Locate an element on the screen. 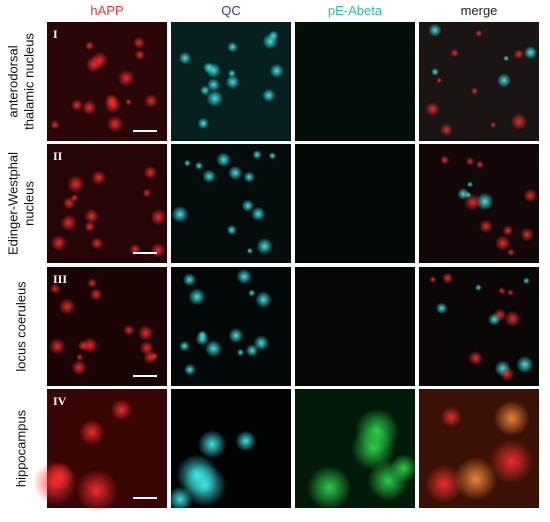 The width and height of the screenshot is (550, 522). panel-numeral: II is located at coordinates (58, 156).